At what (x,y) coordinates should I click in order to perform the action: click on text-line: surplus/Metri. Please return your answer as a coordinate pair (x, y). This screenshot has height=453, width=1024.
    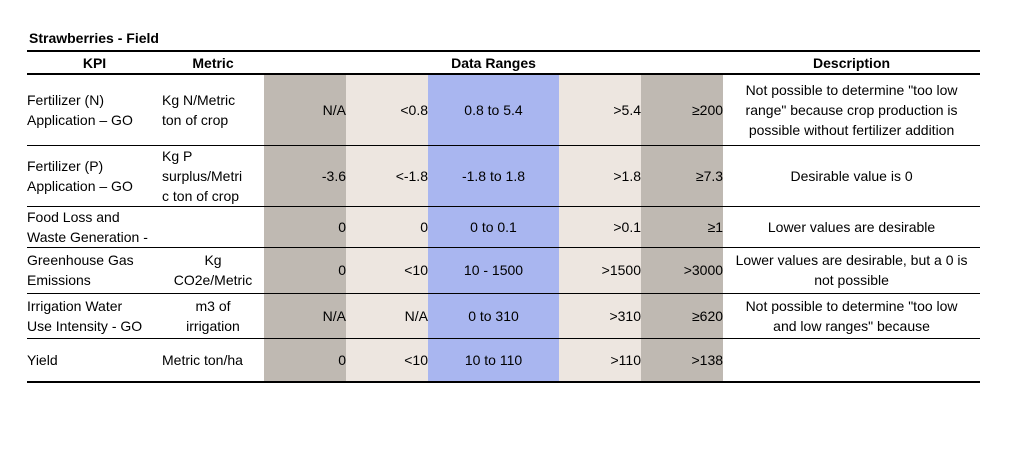
    Looking at the image, I should click on (202, 175).